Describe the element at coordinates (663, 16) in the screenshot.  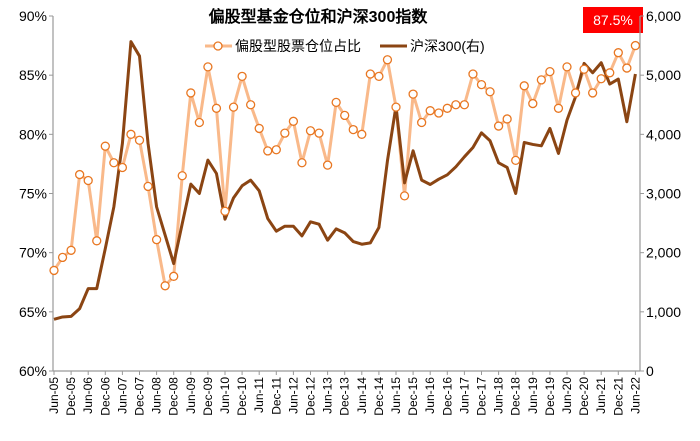
I see `right-tick-label: 6,000` at that location.